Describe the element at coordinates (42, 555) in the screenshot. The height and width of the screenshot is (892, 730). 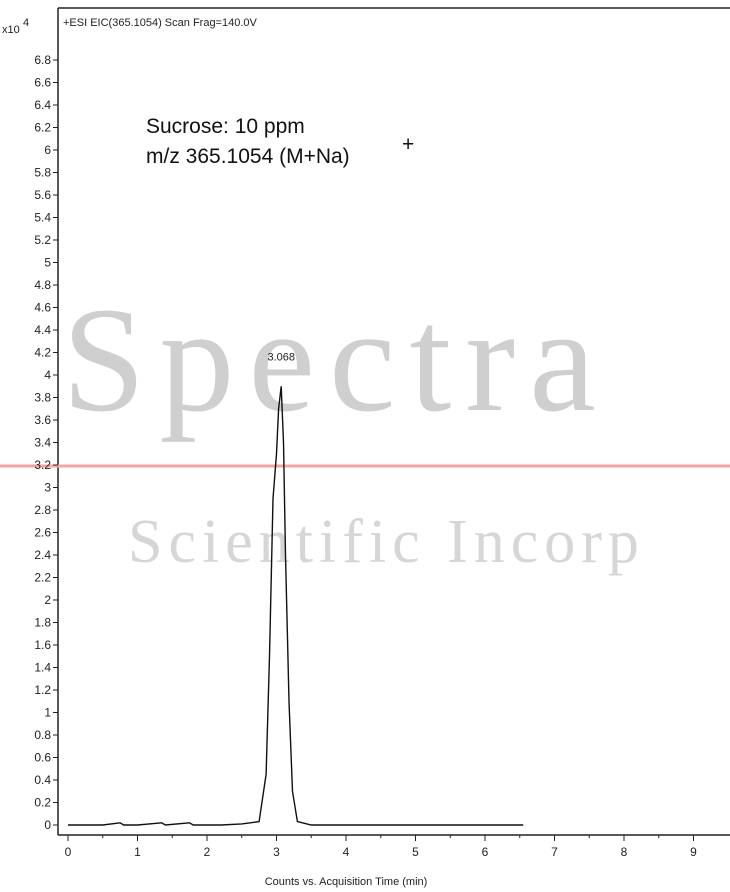
I see `y-tick-label: 2.4` at that location.